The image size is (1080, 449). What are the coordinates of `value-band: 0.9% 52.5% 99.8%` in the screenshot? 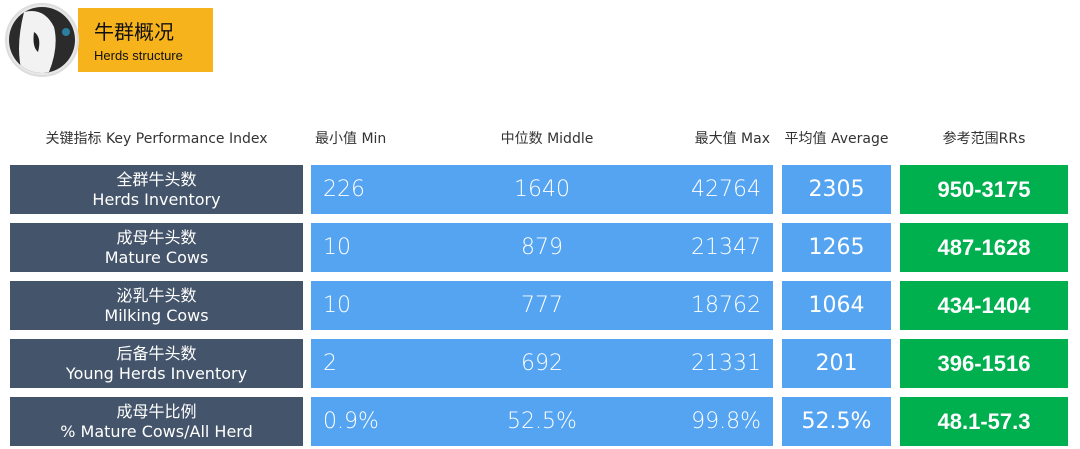 It's located at (542, 421).